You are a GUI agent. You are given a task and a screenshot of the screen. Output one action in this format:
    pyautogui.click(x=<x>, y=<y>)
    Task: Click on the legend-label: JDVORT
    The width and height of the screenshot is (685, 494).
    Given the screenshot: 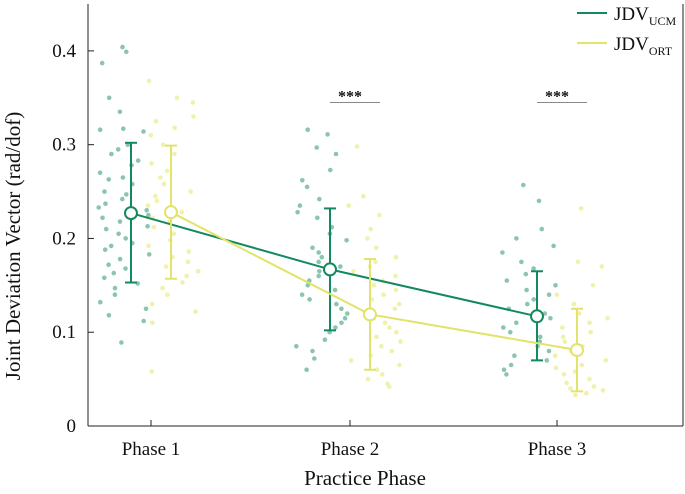 What is the action you would take?
    pyautogui.click(x=643, y=46)
    